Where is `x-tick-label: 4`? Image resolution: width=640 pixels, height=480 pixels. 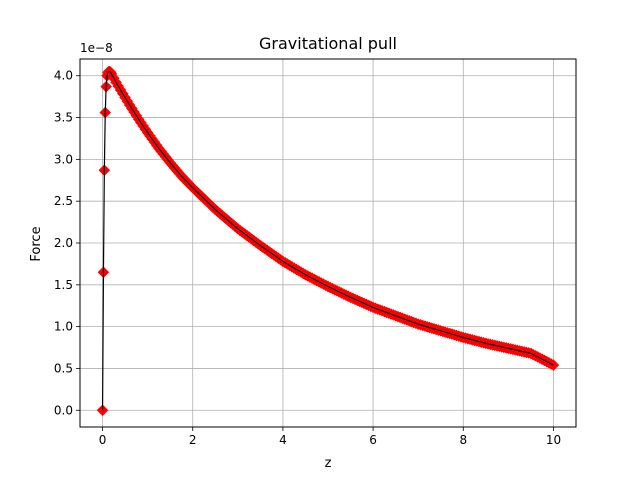
x-tick-label: 4 is located at coordinates (283, 440).